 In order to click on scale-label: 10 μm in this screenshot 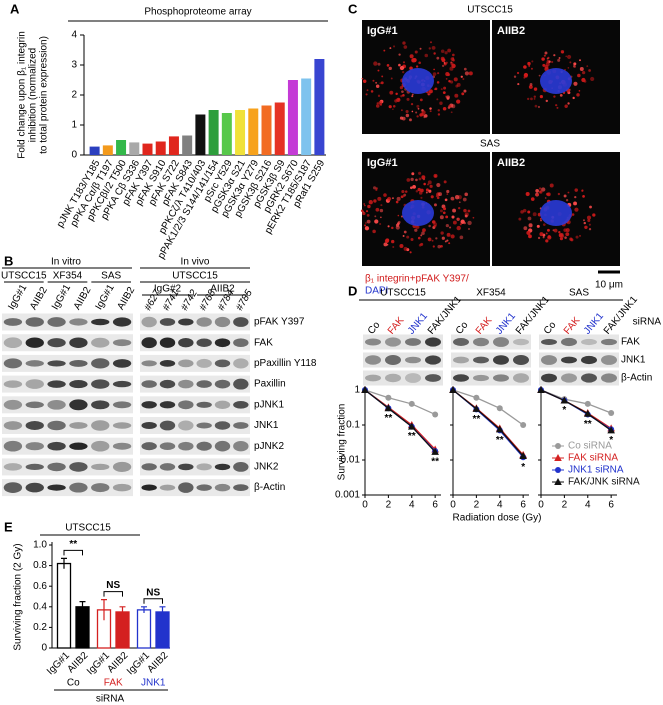, I will do `click(609, 285)`.